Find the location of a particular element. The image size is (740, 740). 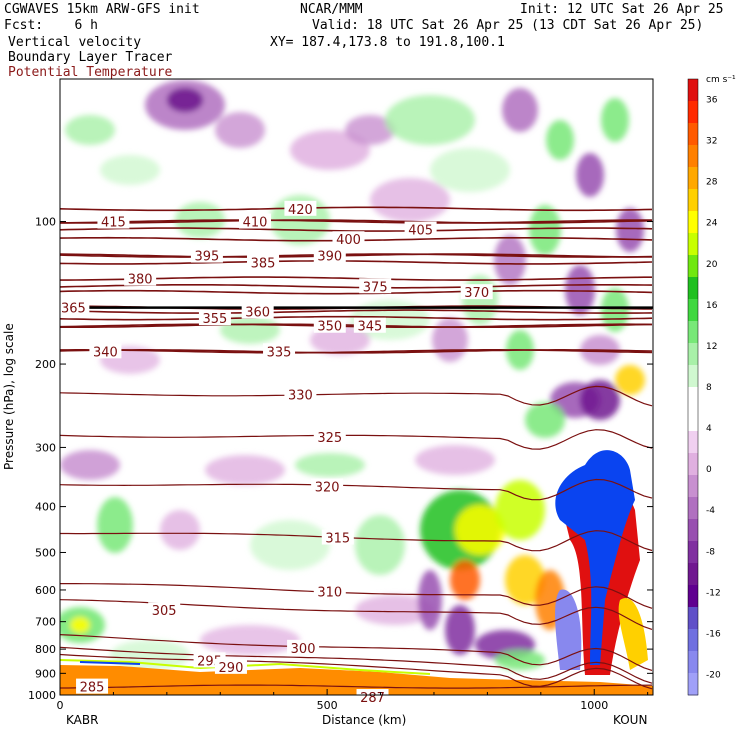

center-title: NCAR/MMM is located at coordinates (331, 9).